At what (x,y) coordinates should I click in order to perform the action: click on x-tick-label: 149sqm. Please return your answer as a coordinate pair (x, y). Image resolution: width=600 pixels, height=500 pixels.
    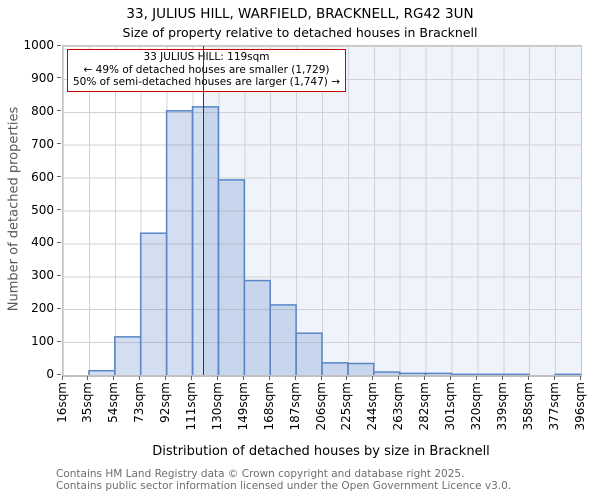
    Looking at the image, I should click on (242, 406).